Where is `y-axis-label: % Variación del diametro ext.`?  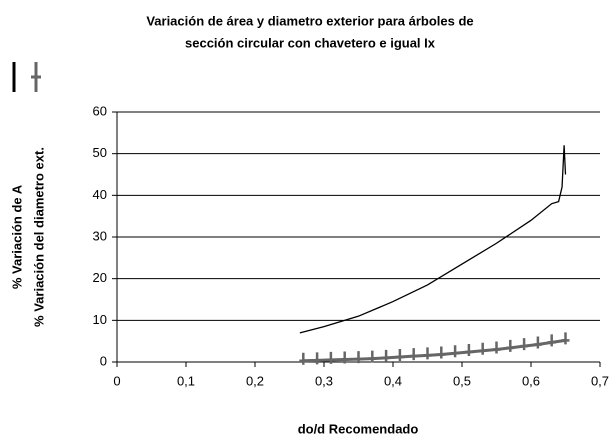
y-axis-label: % Variación del diametro ext. is located at coordinates (38, 237).